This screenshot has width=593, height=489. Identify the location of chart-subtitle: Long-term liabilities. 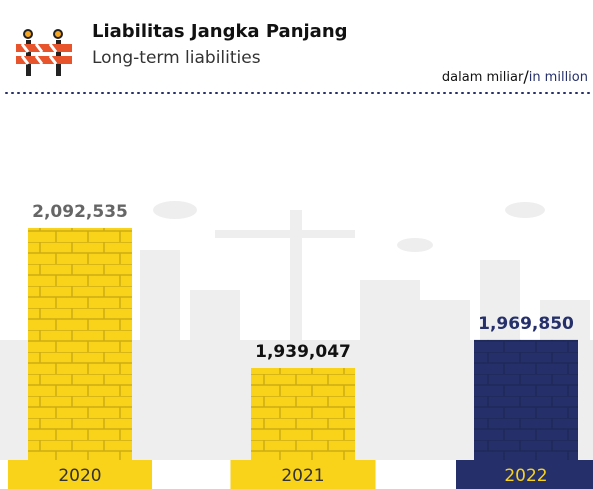
(176, 58).